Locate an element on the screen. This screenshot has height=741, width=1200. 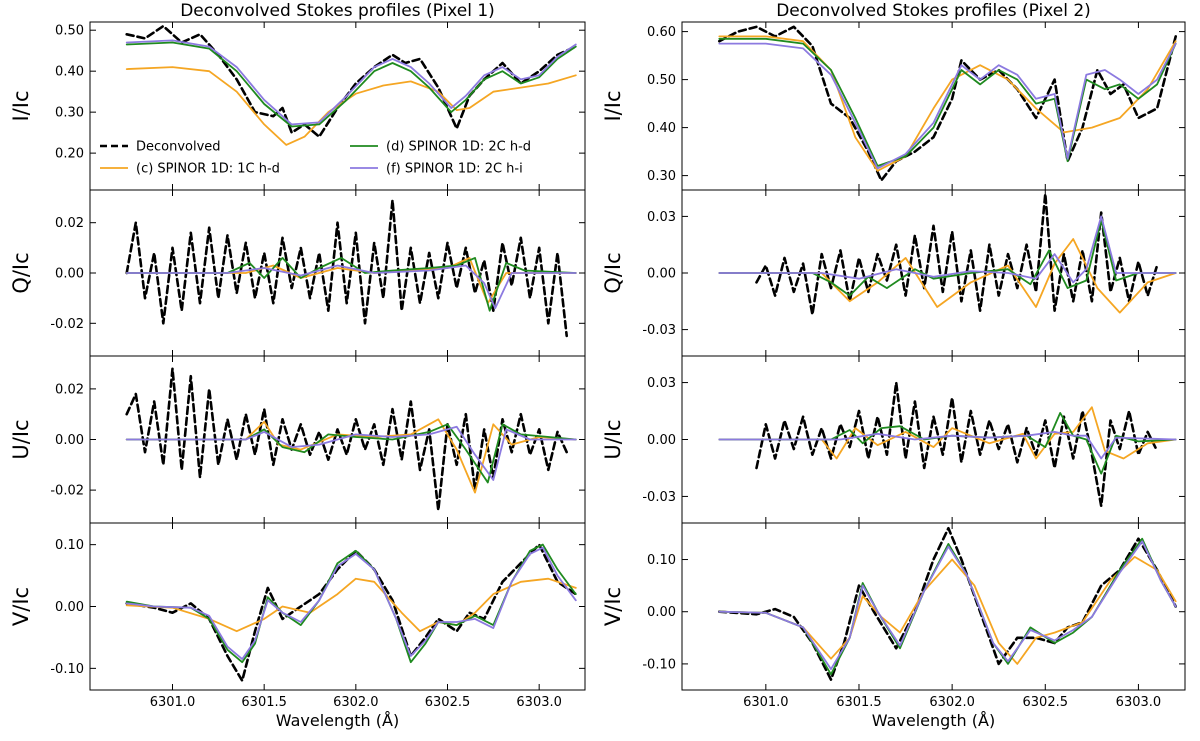
legend-label: (d) SPINOR 1D: 2C h-d is located at coordinates (458, 147).